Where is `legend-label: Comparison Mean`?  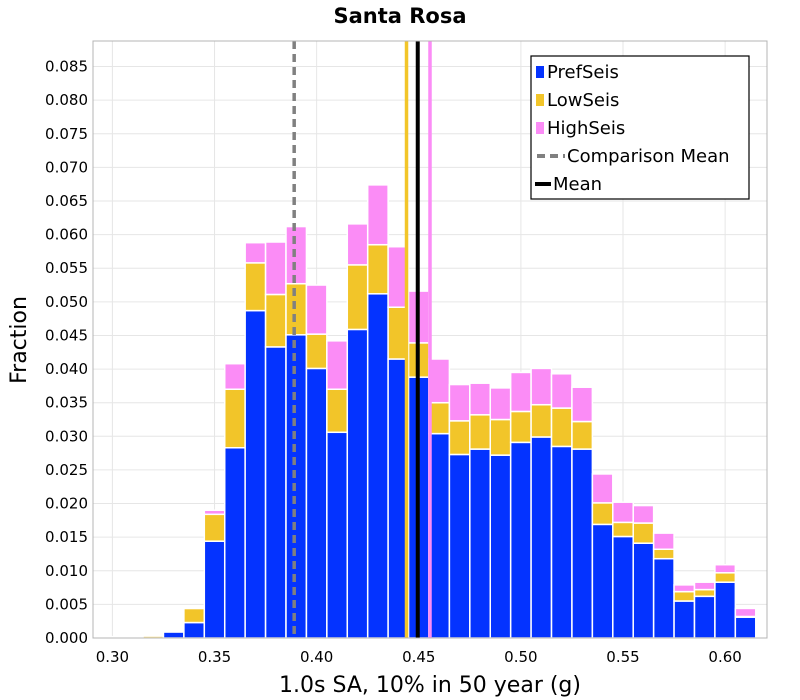
legend-label: Comparison Mean is located at coordinates (648, 156).